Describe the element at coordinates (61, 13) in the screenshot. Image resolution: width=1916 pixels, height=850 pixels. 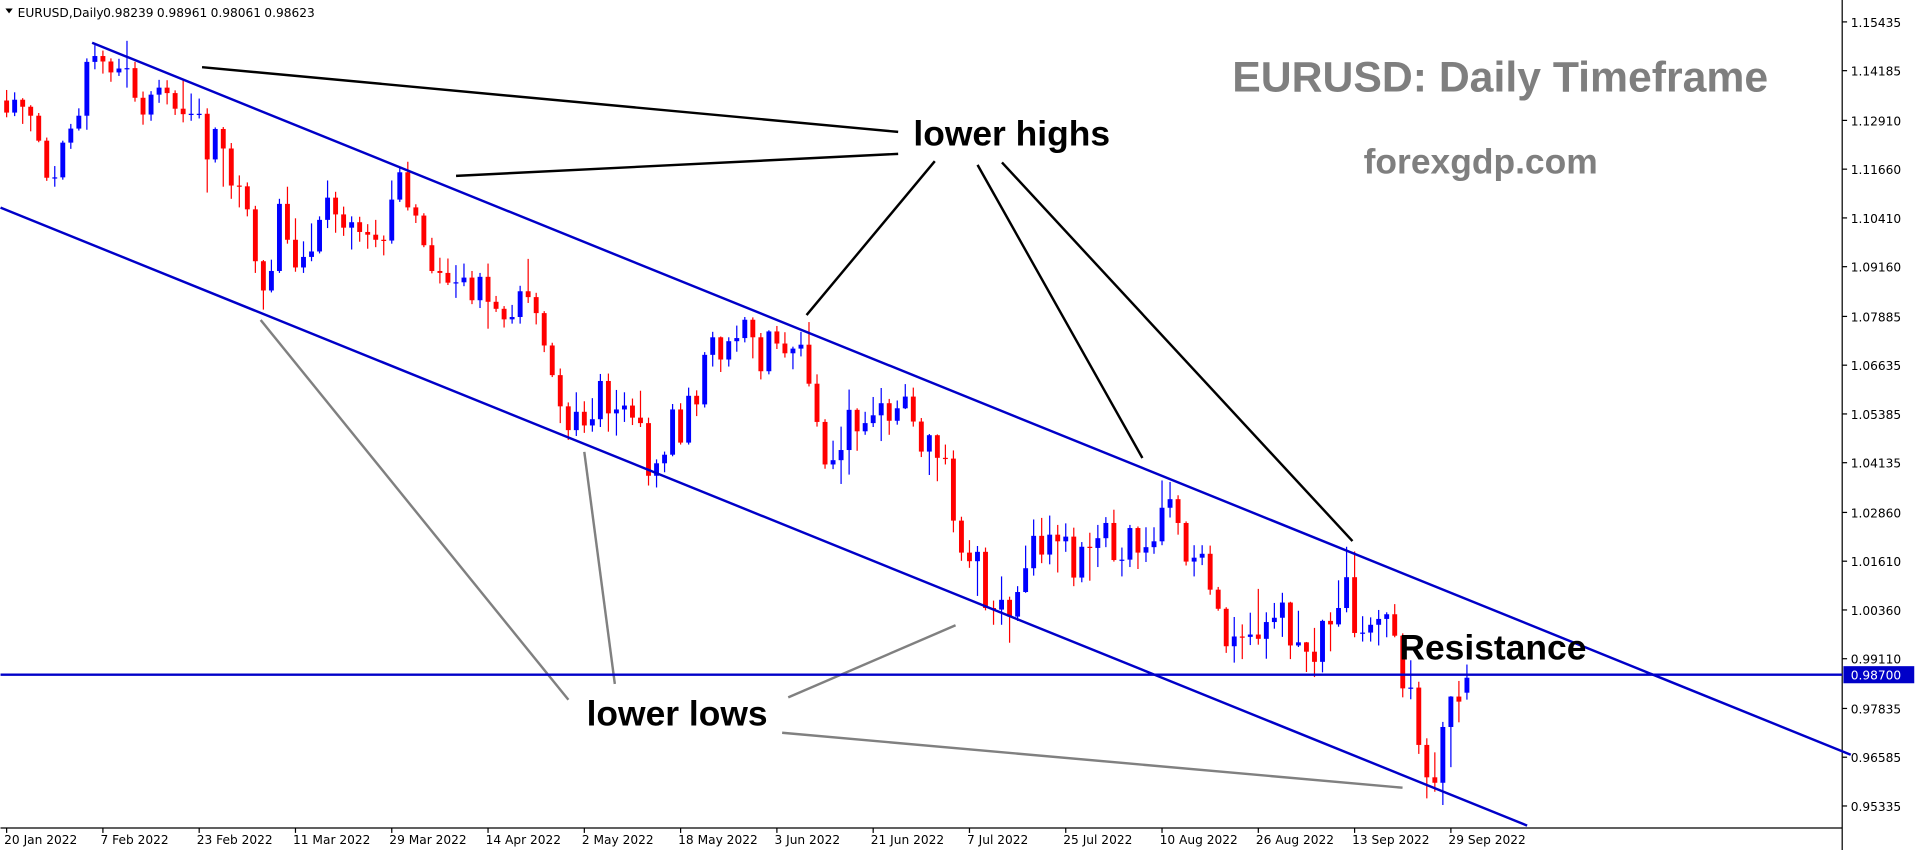
I see `header-symbol: EURUSD,Daily` at that location.